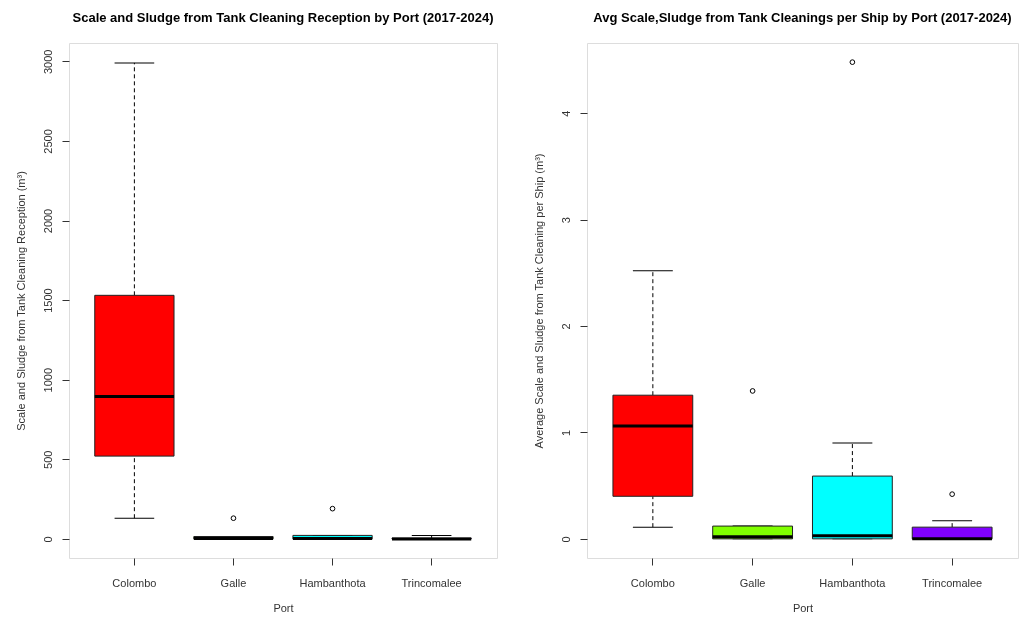 The width and height of the screenshot is (1036, 618). Describe the element at coordinates (565, 432) in the screenshot. I see `y-tick-label: 1` at that location.